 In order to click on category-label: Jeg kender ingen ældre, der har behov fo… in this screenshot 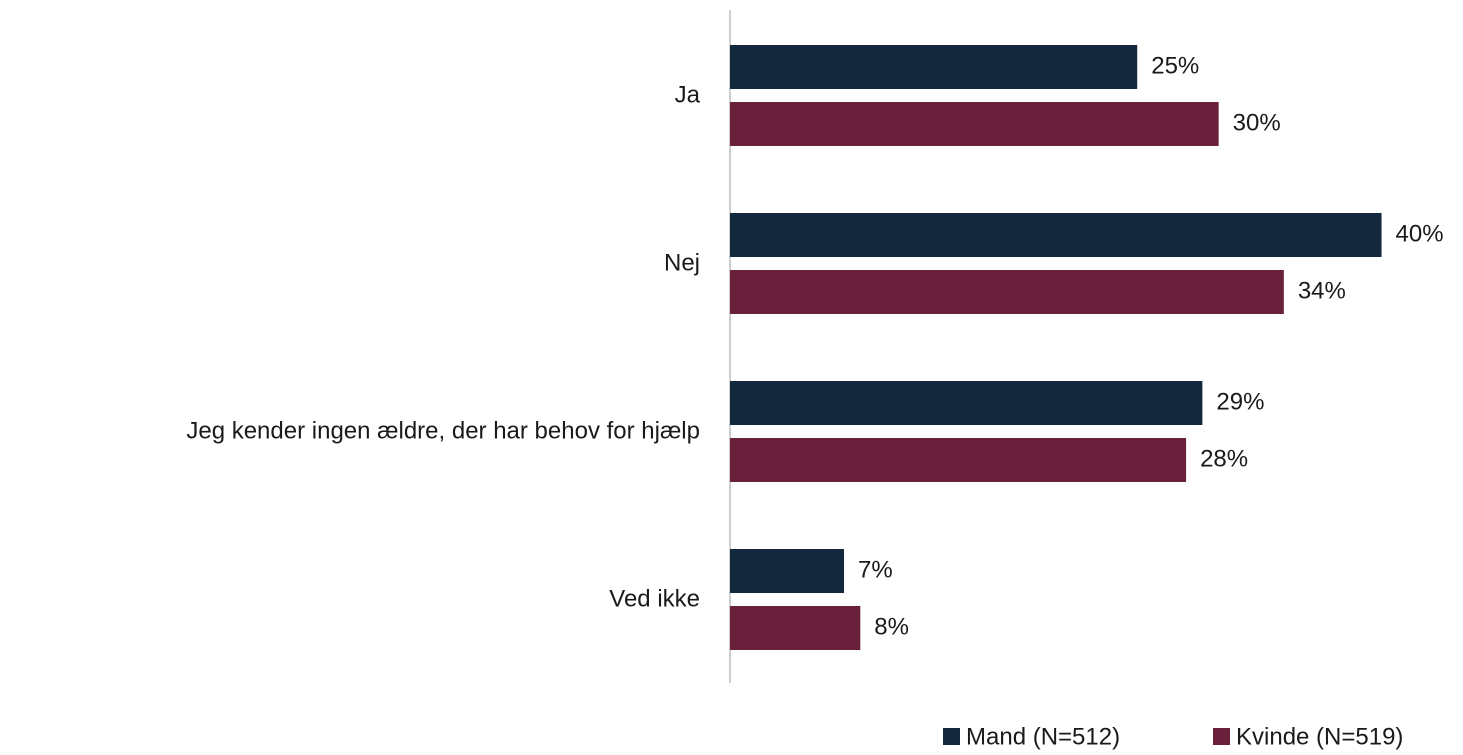, I will do `click(443, 430)`.